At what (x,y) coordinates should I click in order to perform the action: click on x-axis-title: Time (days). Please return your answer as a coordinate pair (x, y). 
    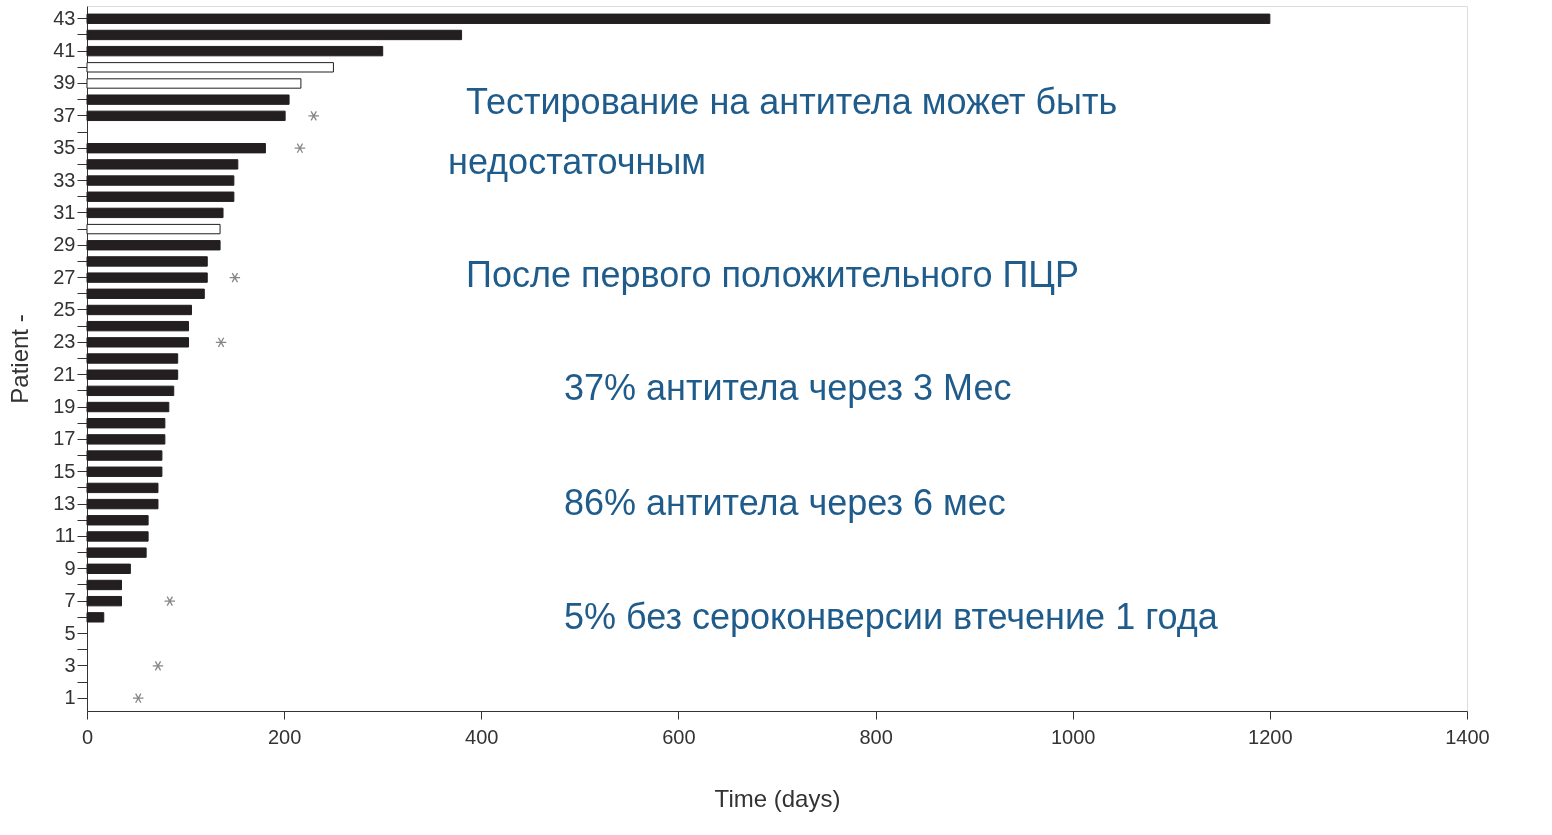
    Looking at the image, I should click on (777, 798).